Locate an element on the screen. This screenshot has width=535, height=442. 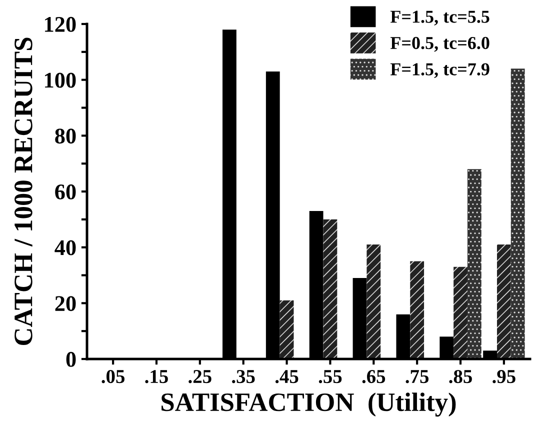
x-tick-label: .25 is located at coordinates (200, 377).